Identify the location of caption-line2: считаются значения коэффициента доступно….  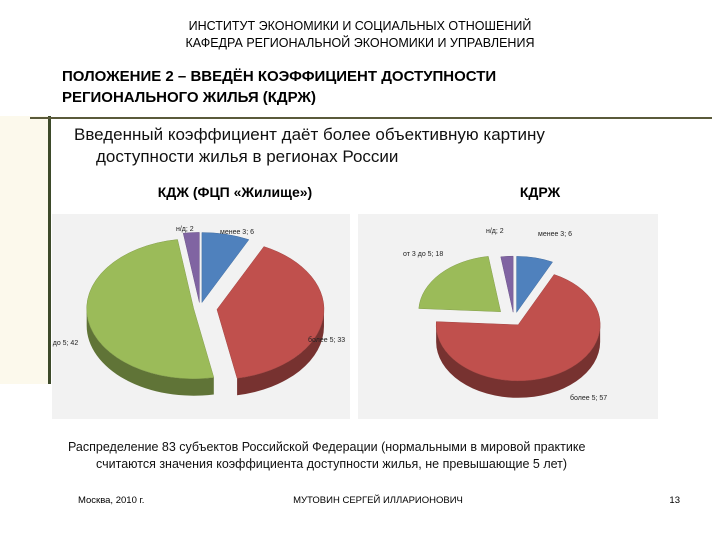
(332, 464).